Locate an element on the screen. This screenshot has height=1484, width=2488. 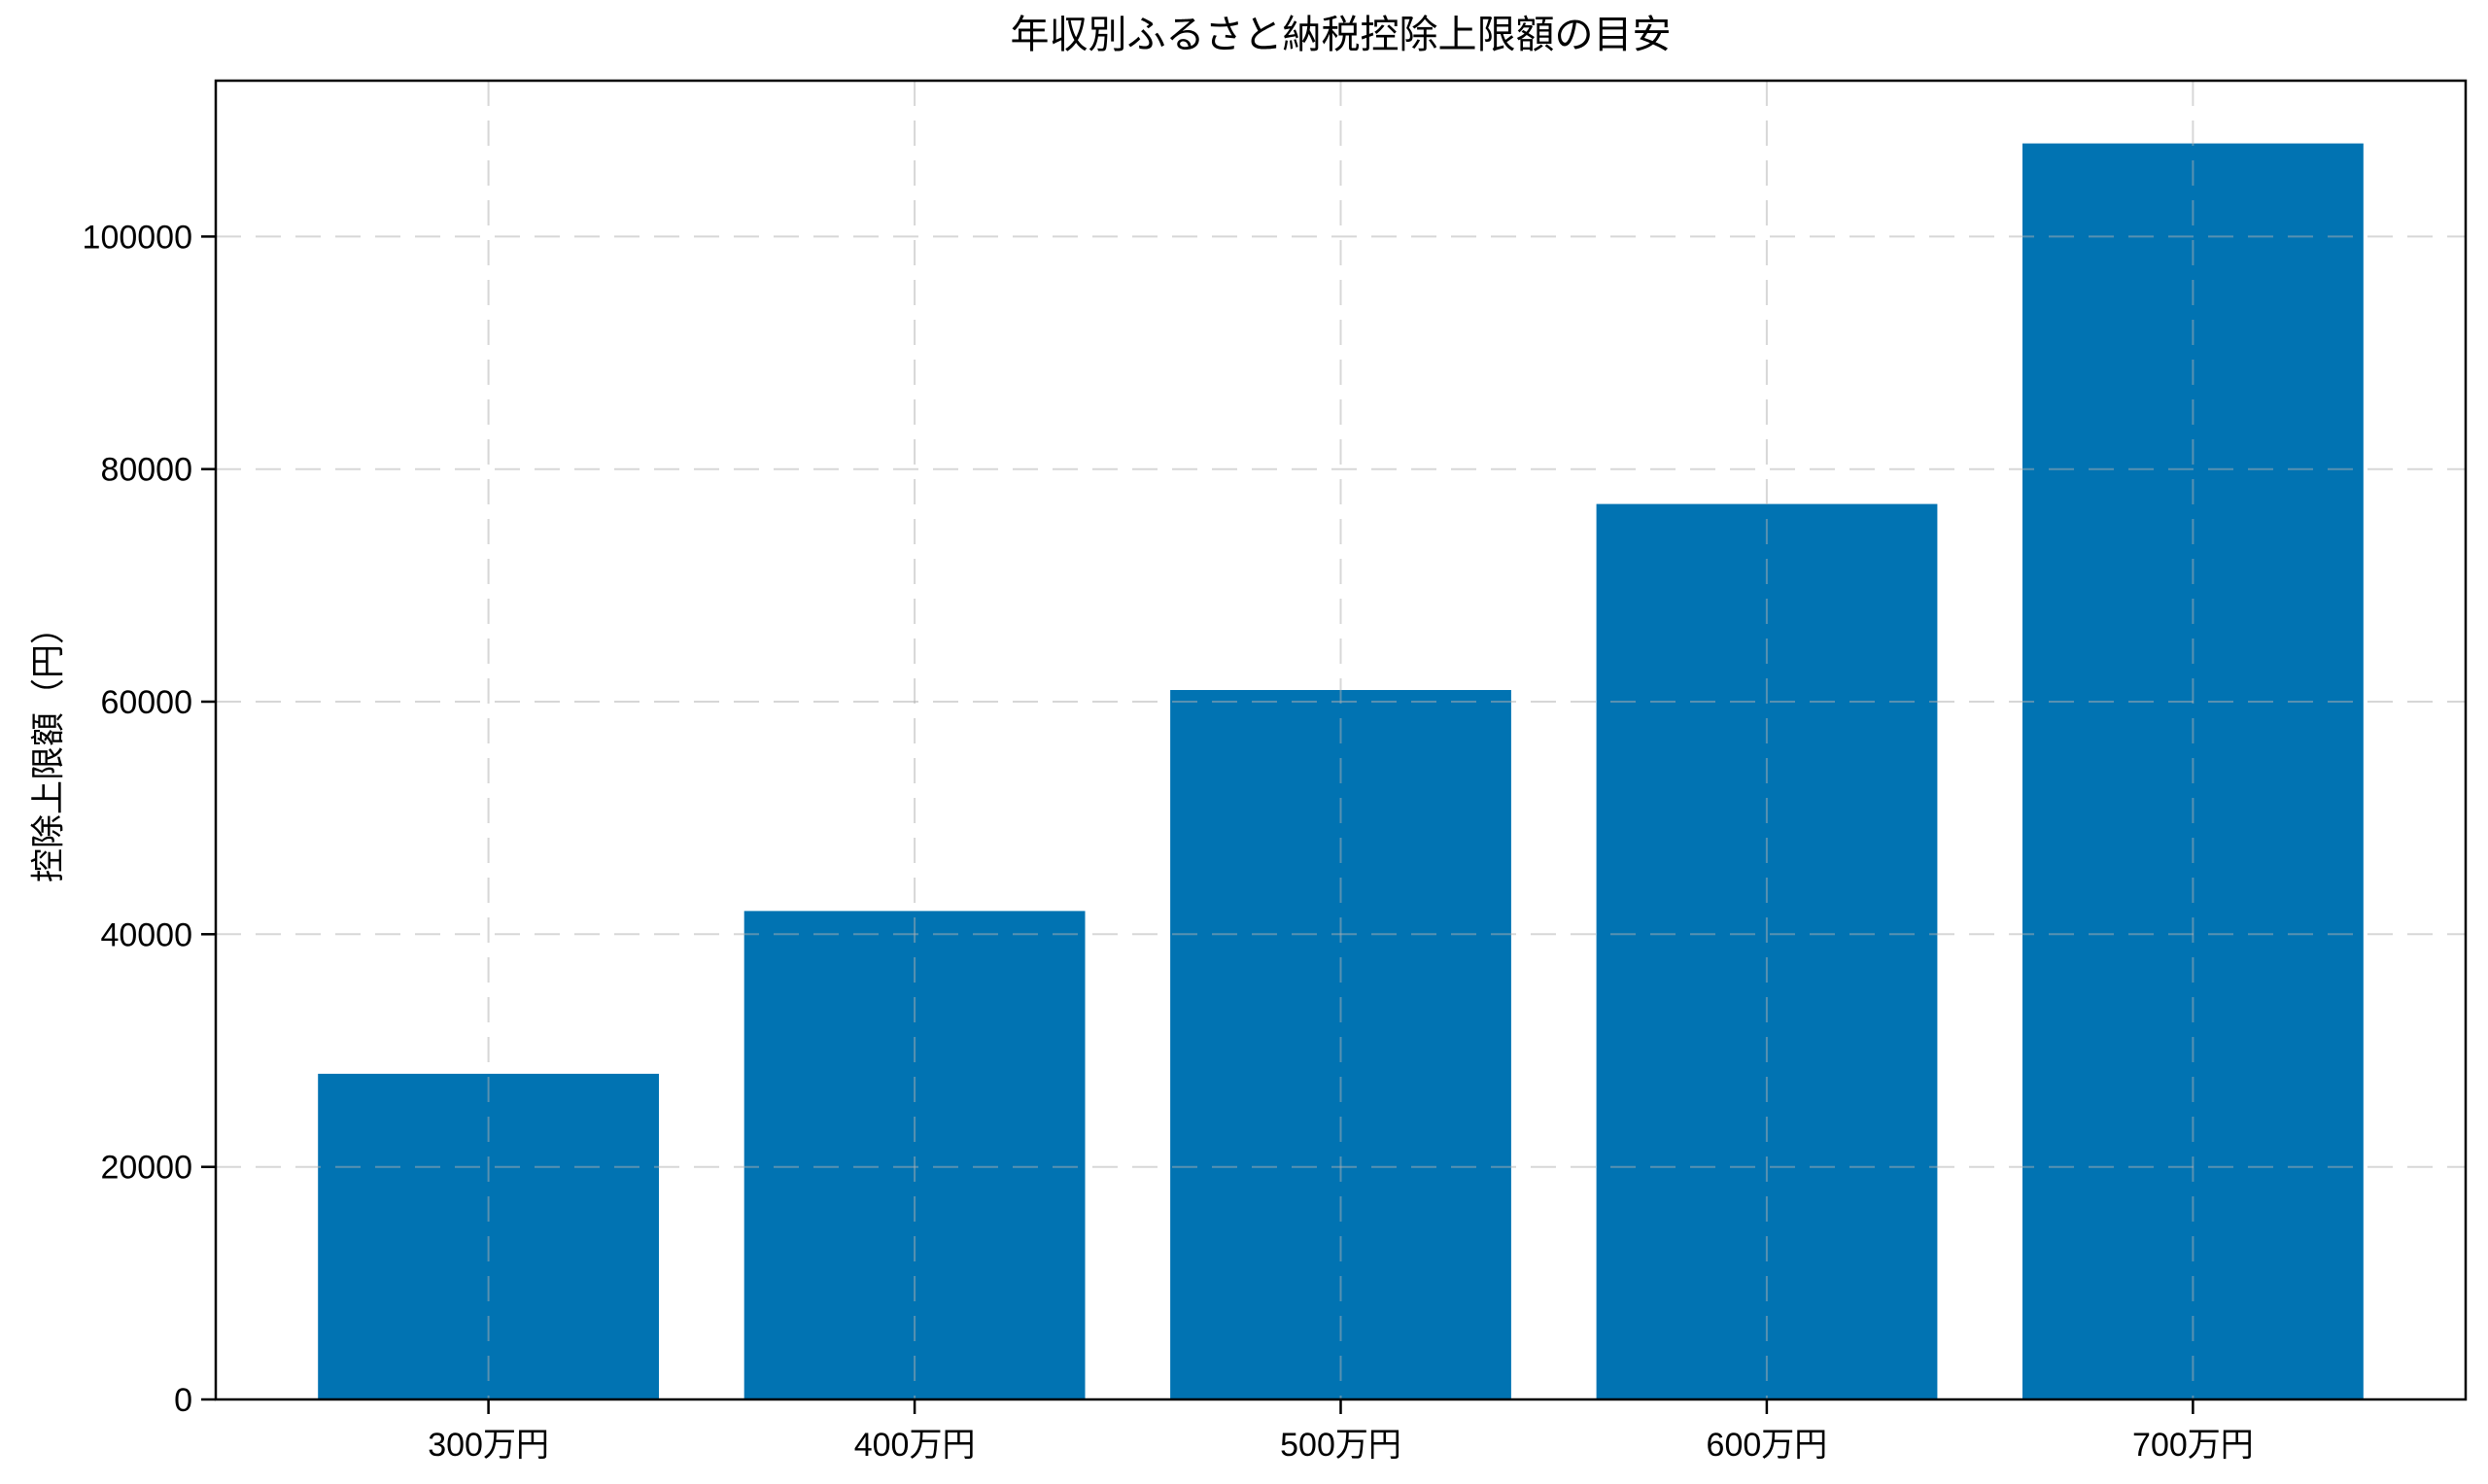
x-tick-label: 700万円 is located at coordinates (2193, 1445).